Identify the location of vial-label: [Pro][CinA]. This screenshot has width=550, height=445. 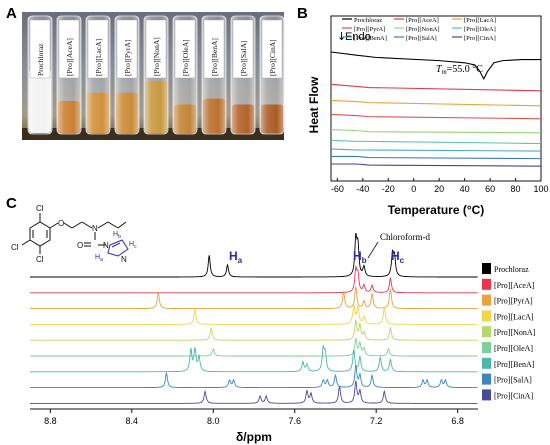
(272, 57).